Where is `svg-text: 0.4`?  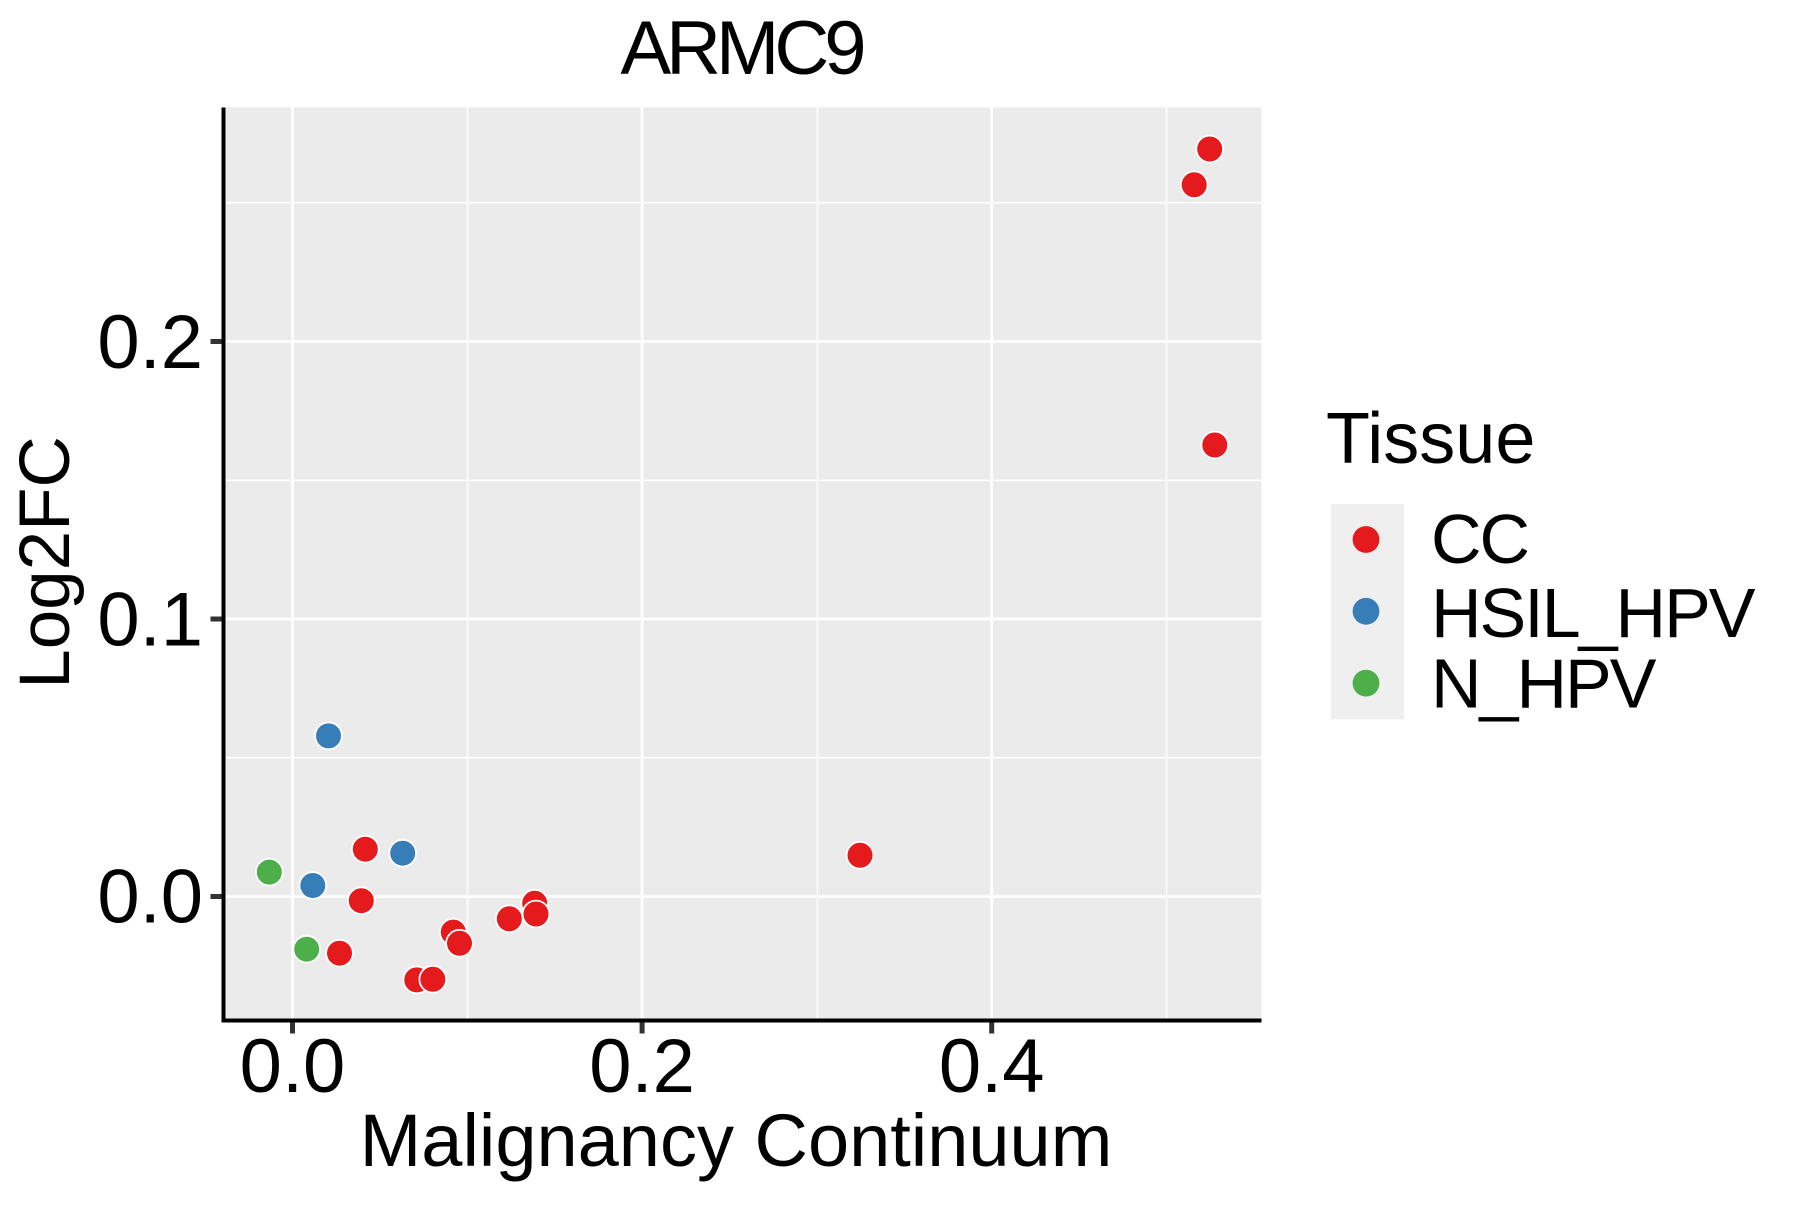 svg-text: 0.4 is located at coordinates (992, 1066).